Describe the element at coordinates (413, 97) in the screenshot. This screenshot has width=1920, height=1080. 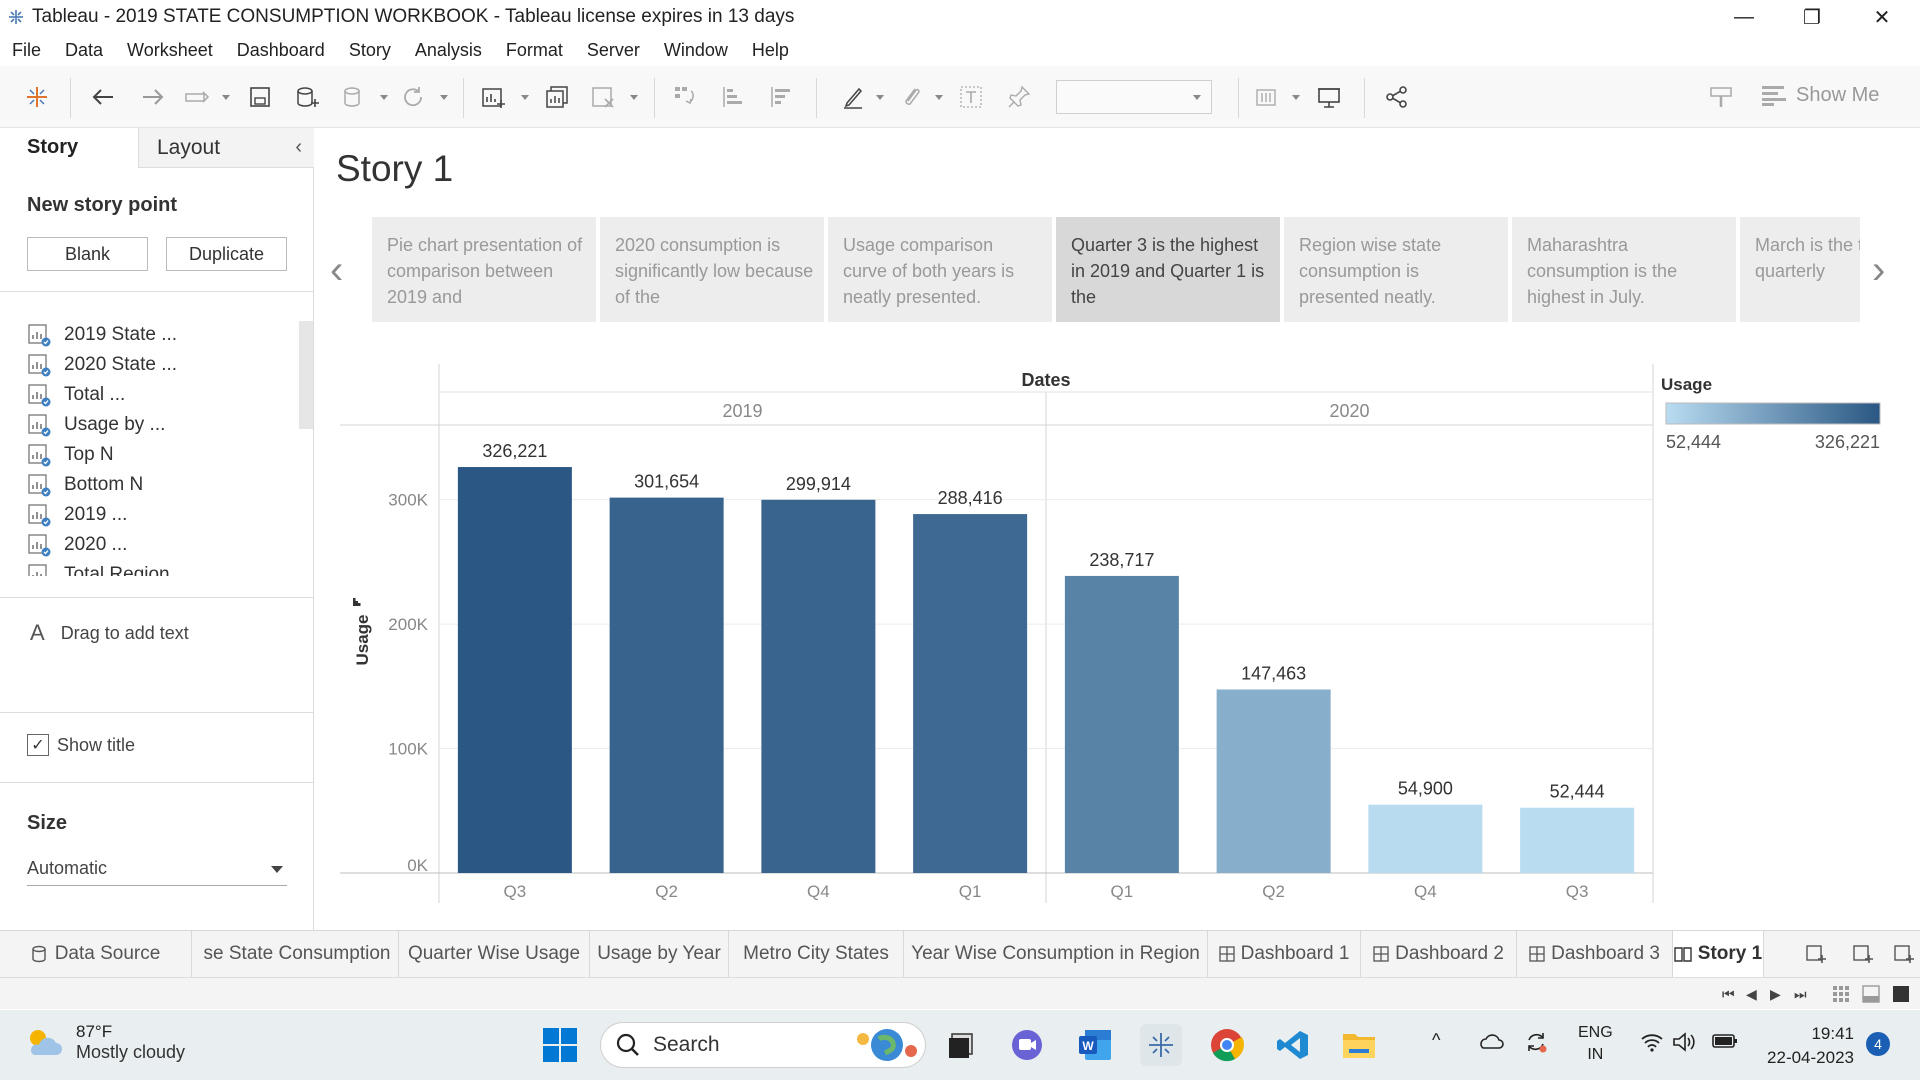
I see `refresh-icon` at that location.